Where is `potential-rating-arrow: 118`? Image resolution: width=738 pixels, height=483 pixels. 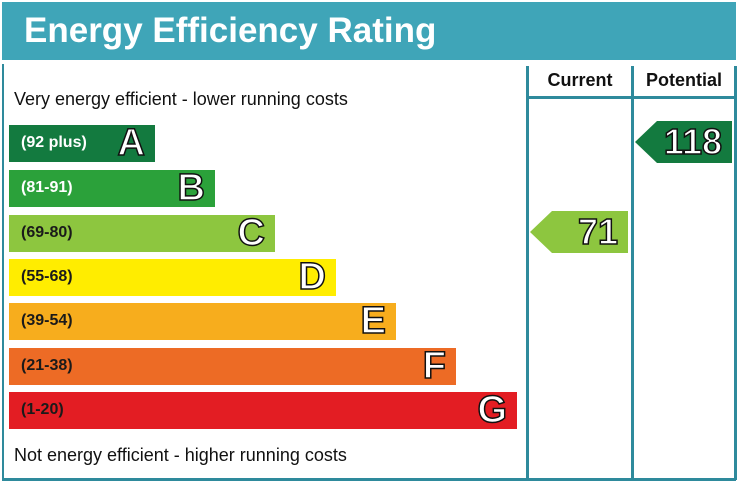 potential-rating-arrow: 118 is located at coordinates (683, 141).